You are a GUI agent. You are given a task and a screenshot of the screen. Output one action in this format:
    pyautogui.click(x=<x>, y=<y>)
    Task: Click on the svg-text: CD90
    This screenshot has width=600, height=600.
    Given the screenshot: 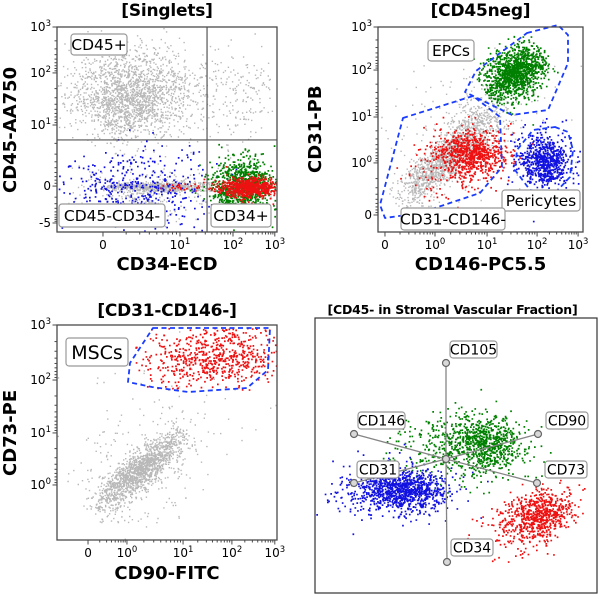 What is the action you would take?
    pyautogui.click(x=567, y=422)
    